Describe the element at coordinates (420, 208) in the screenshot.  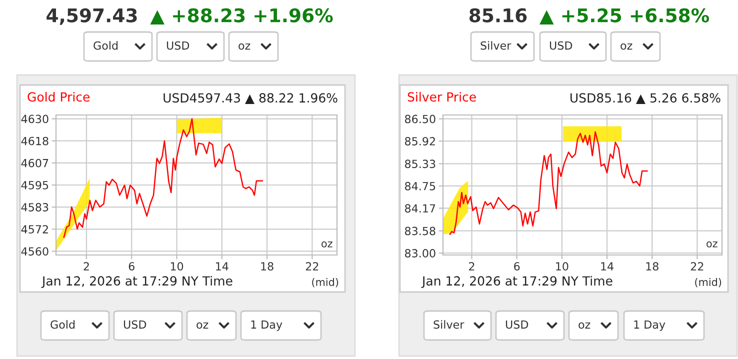
I see `y-tick-label: 84.17` at that location.